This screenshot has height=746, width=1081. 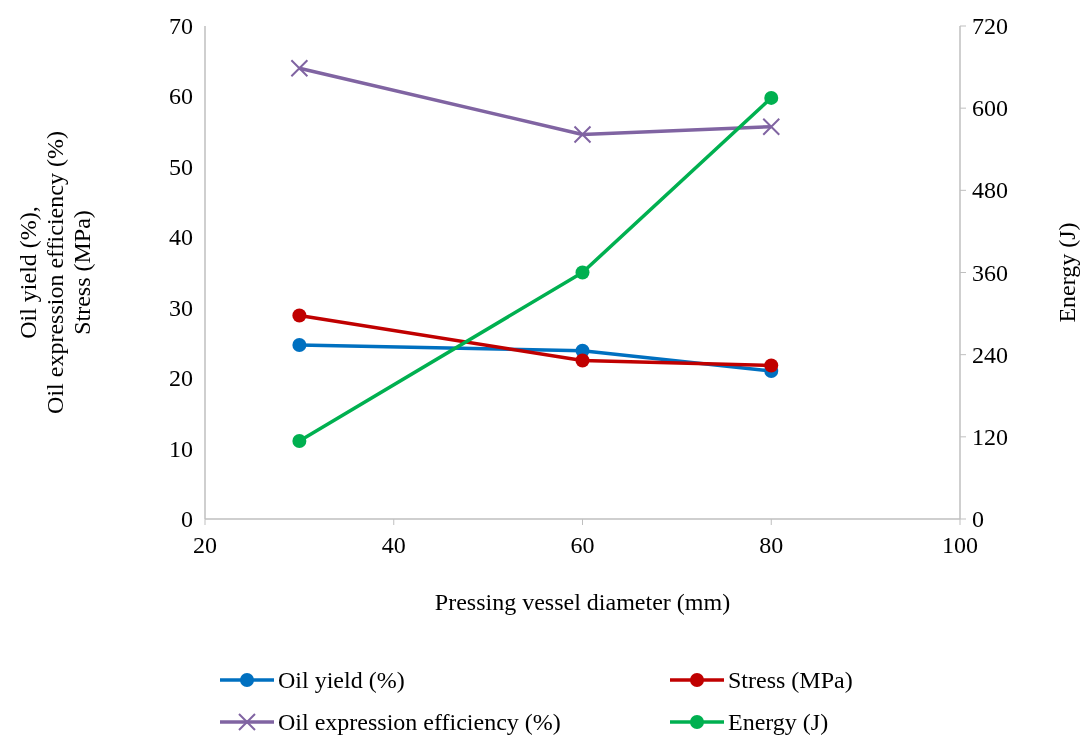 I want to click on y-tick-label: 10, so click(x=181, y=448).